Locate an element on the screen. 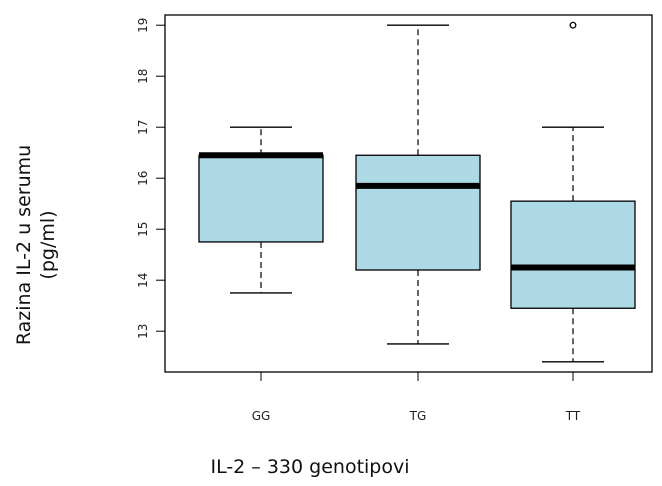 Image resolution: width=662 pixels, height=486 pixels. y-tick-label-18: 18 is located at coordinates (143, 76).